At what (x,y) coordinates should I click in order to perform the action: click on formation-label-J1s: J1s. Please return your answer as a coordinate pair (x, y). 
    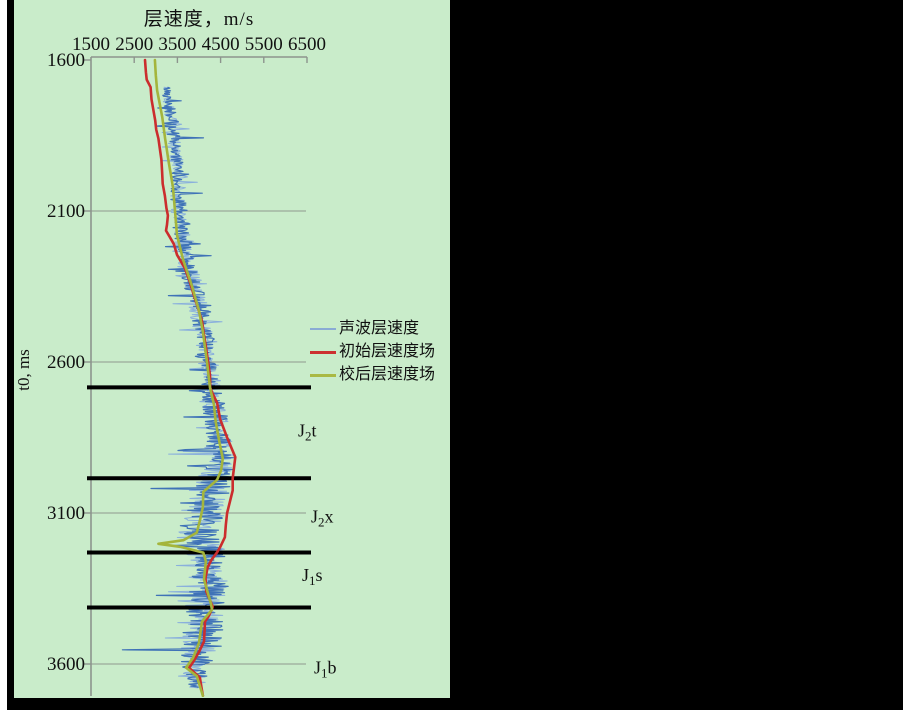
    Looking at the image, I should click on (312, 576).